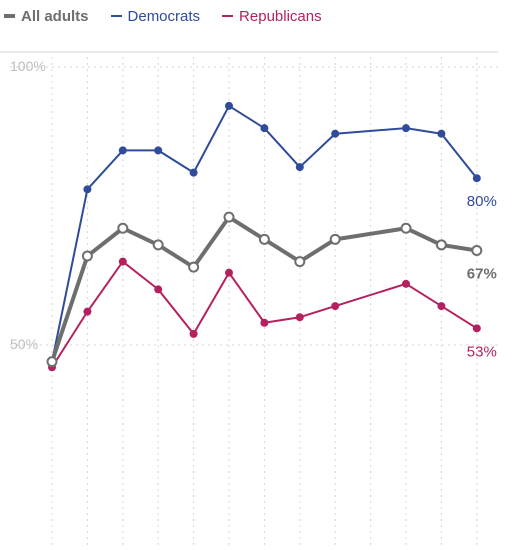 The width and height of the screenshot is (514, 550). I want to click on legend: All adults Democrats Republicans, so click(174, 16).